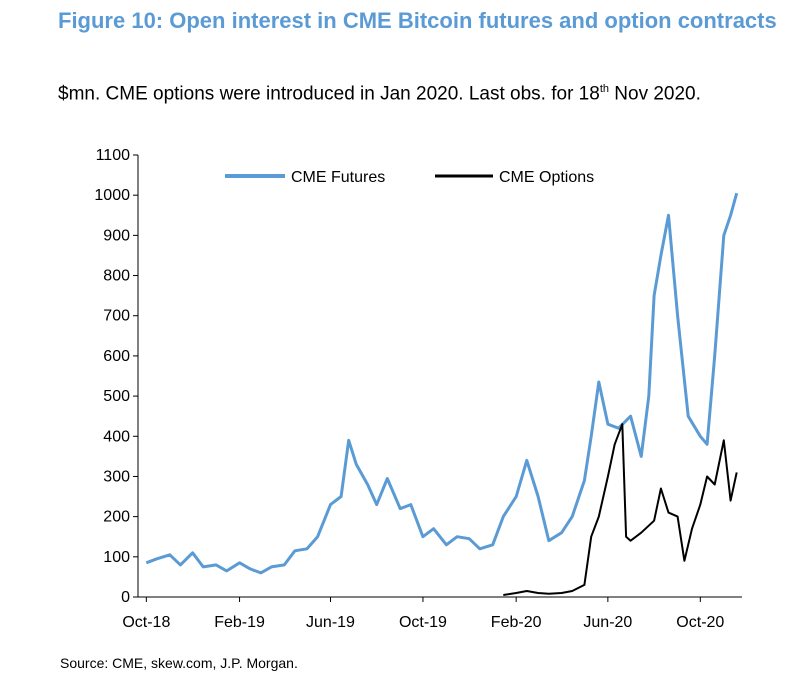 The width and height of the screenshot is (800, 684). I want to click on x-tick-label: Feb-20, so click(516, 622).